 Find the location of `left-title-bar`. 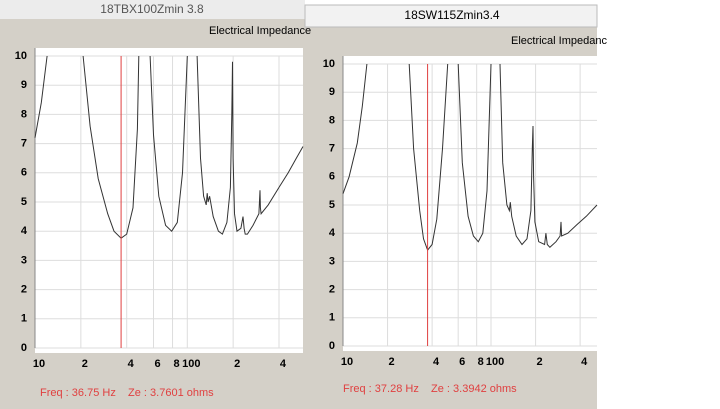

left-title-bar is located at coordinates (152, 9).